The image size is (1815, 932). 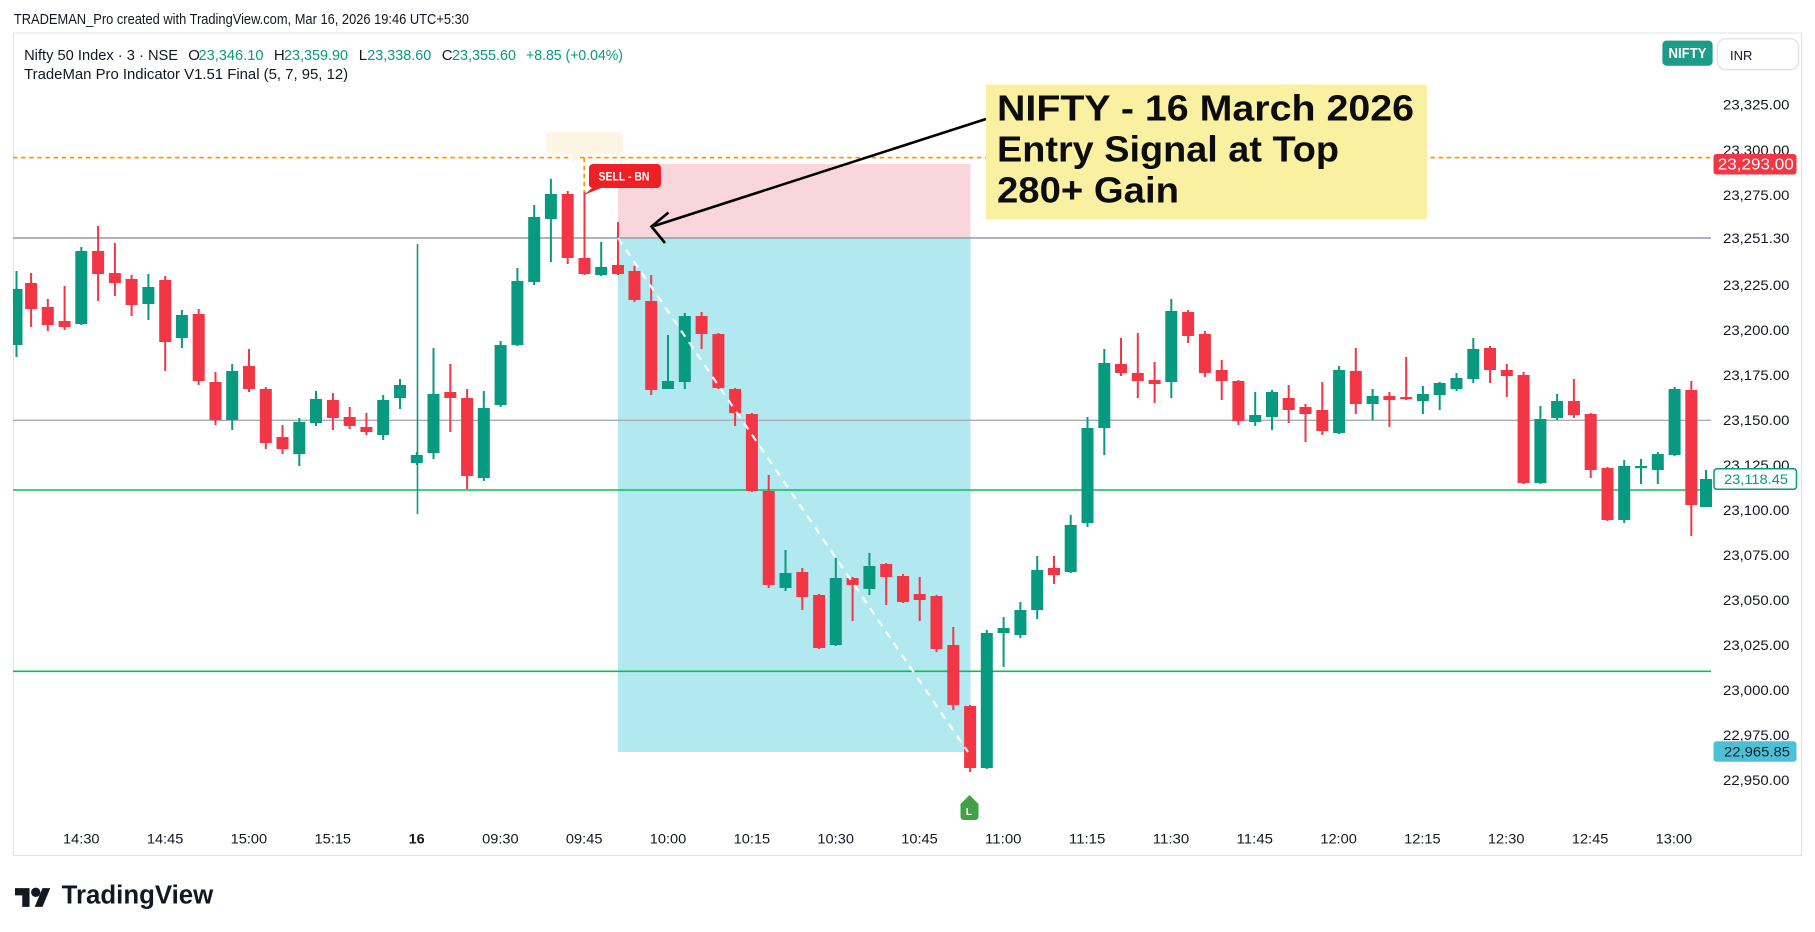 I want to click on svg-text: 23,100.00, so click(x=1756, y=510).